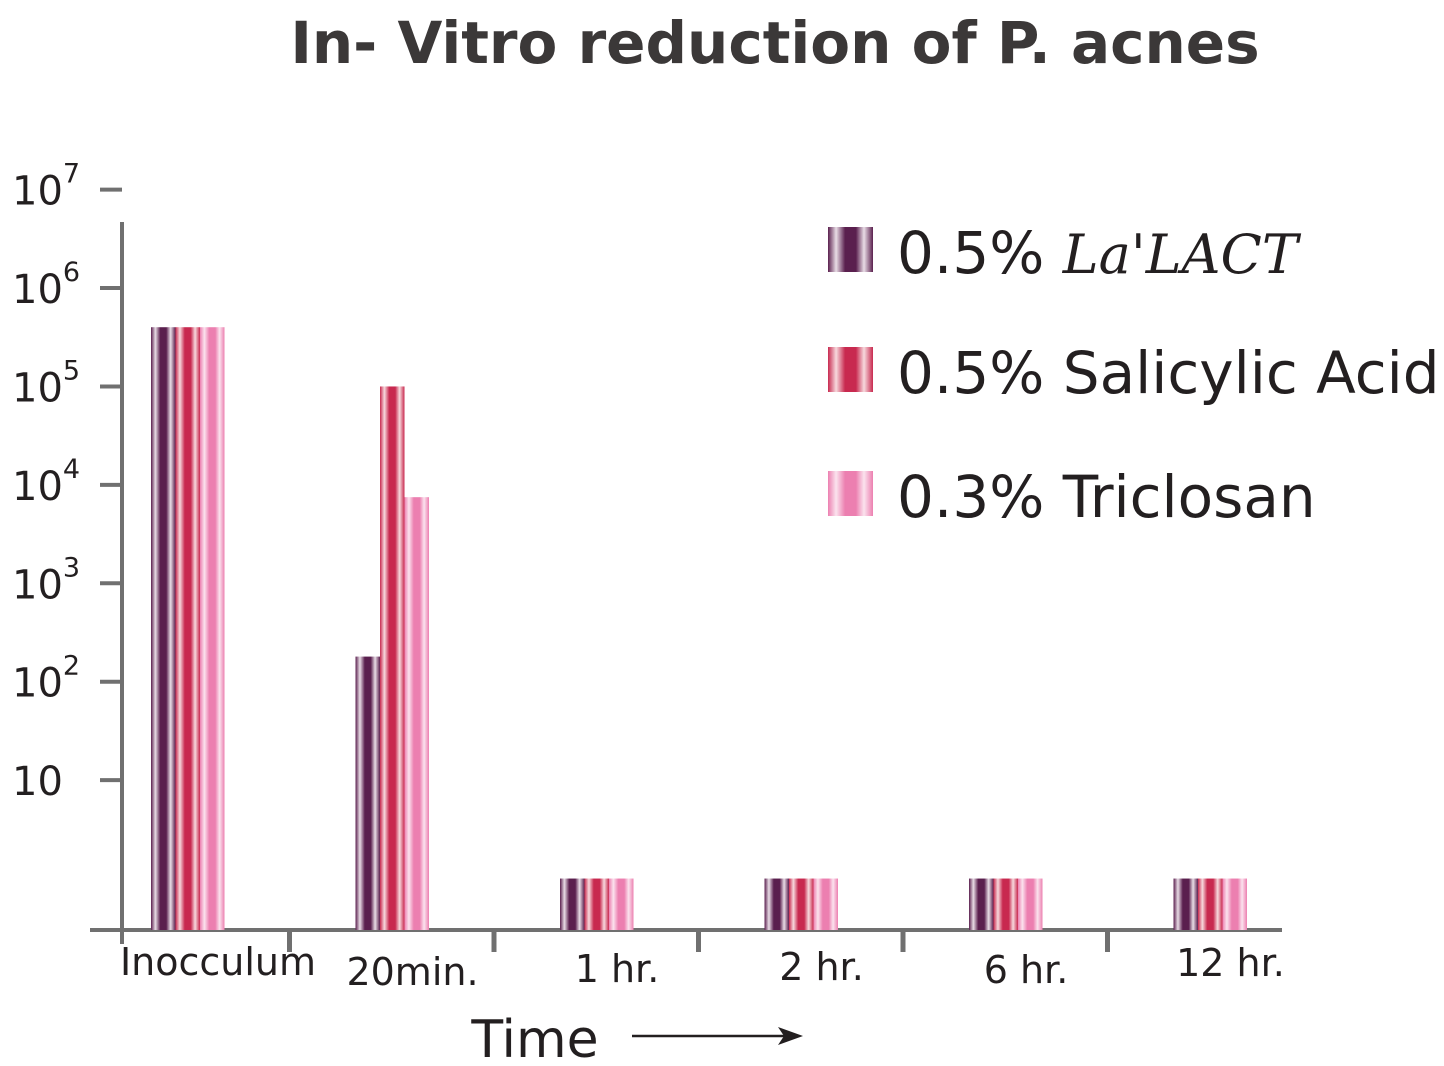 The height and width of the screenshot is (1066, 1444). I want to click on x-tick-label: 2 hr., so click(821, 967).